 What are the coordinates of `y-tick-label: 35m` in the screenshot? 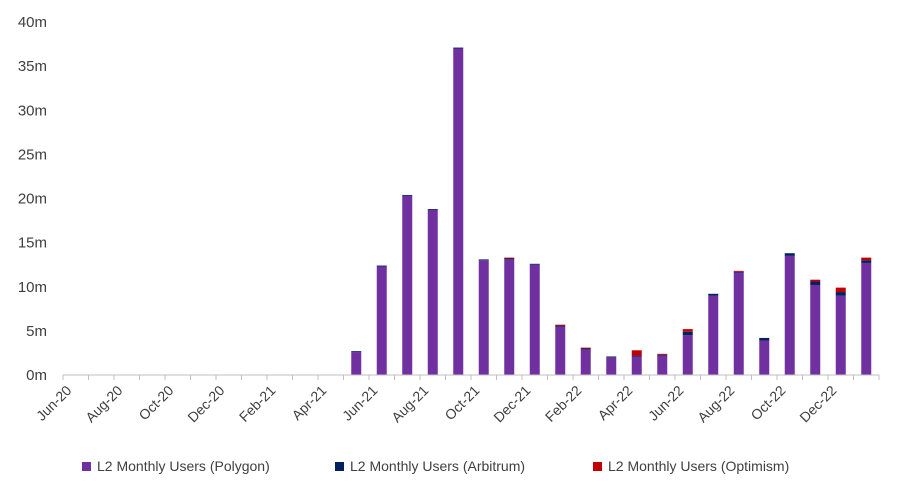 It's located at (32, 66).